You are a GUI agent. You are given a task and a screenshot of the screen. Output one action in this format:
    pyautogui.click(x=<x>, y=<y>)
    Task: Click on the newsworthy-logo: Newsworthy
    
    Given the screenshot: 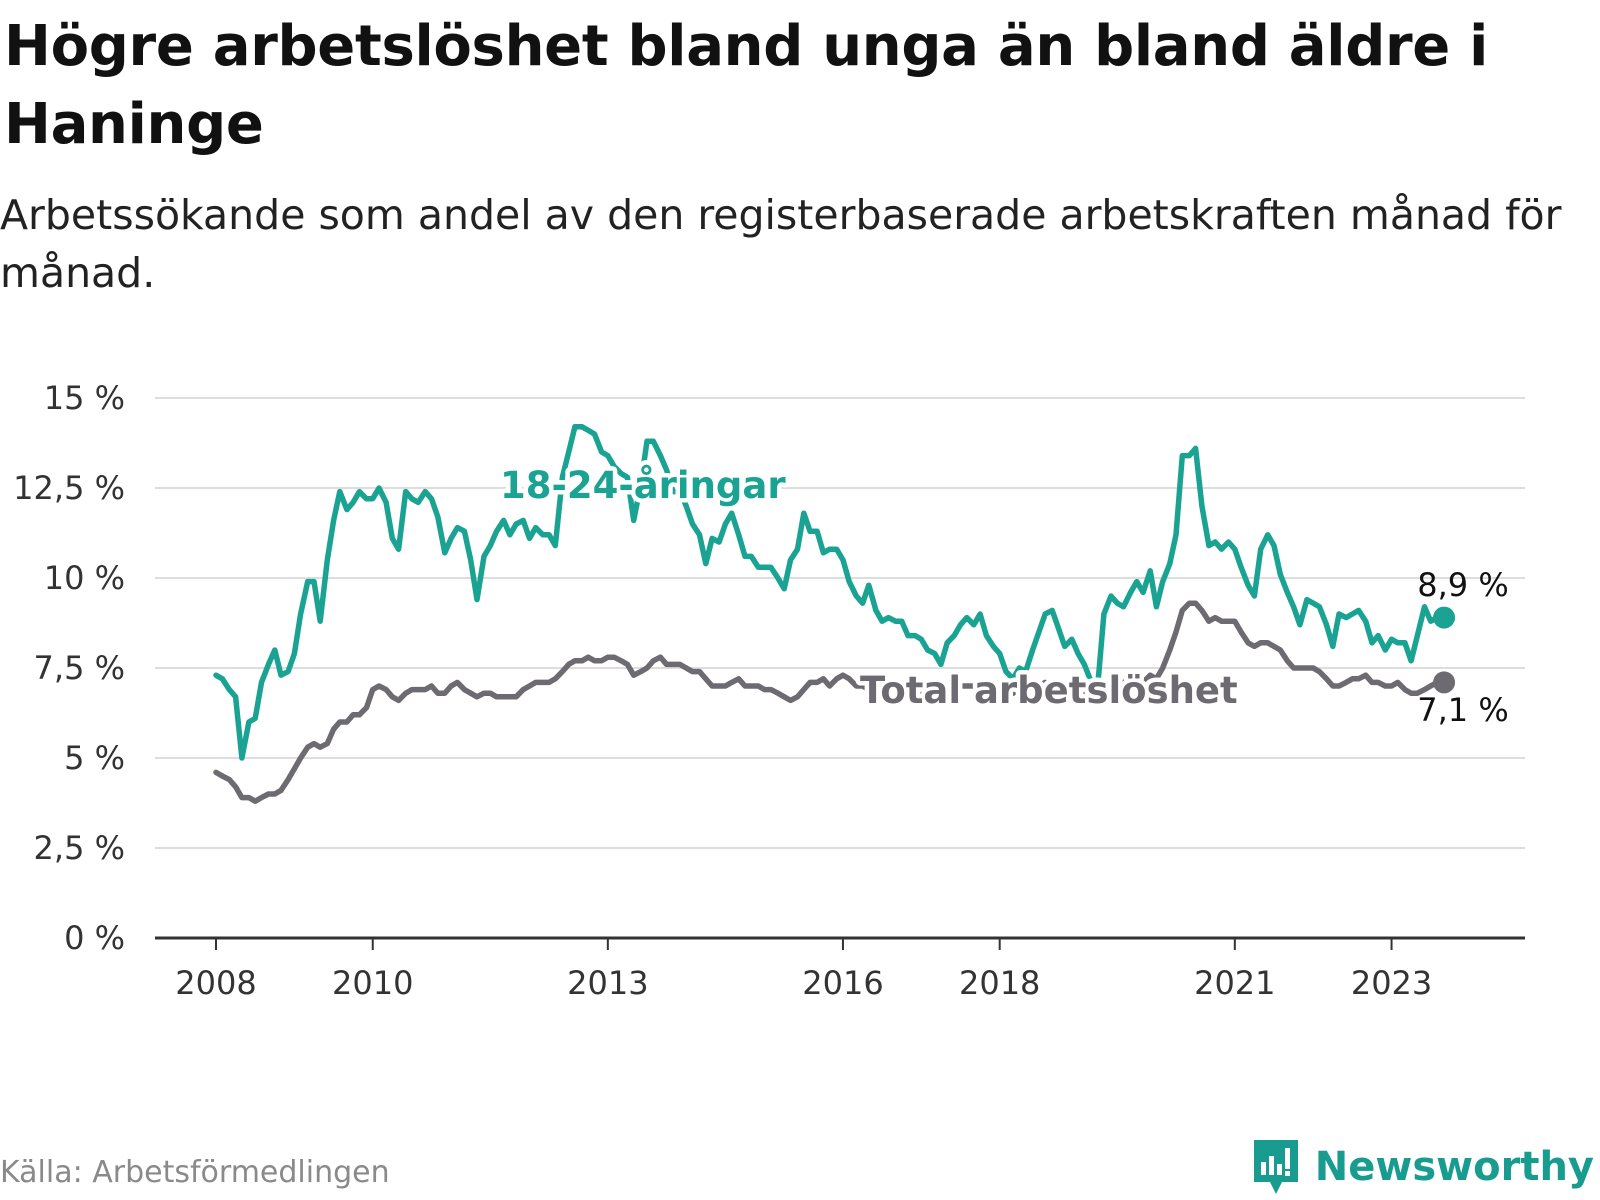 What is the action you would take?
    pyautogui.click(x=1422, y=1167)
    